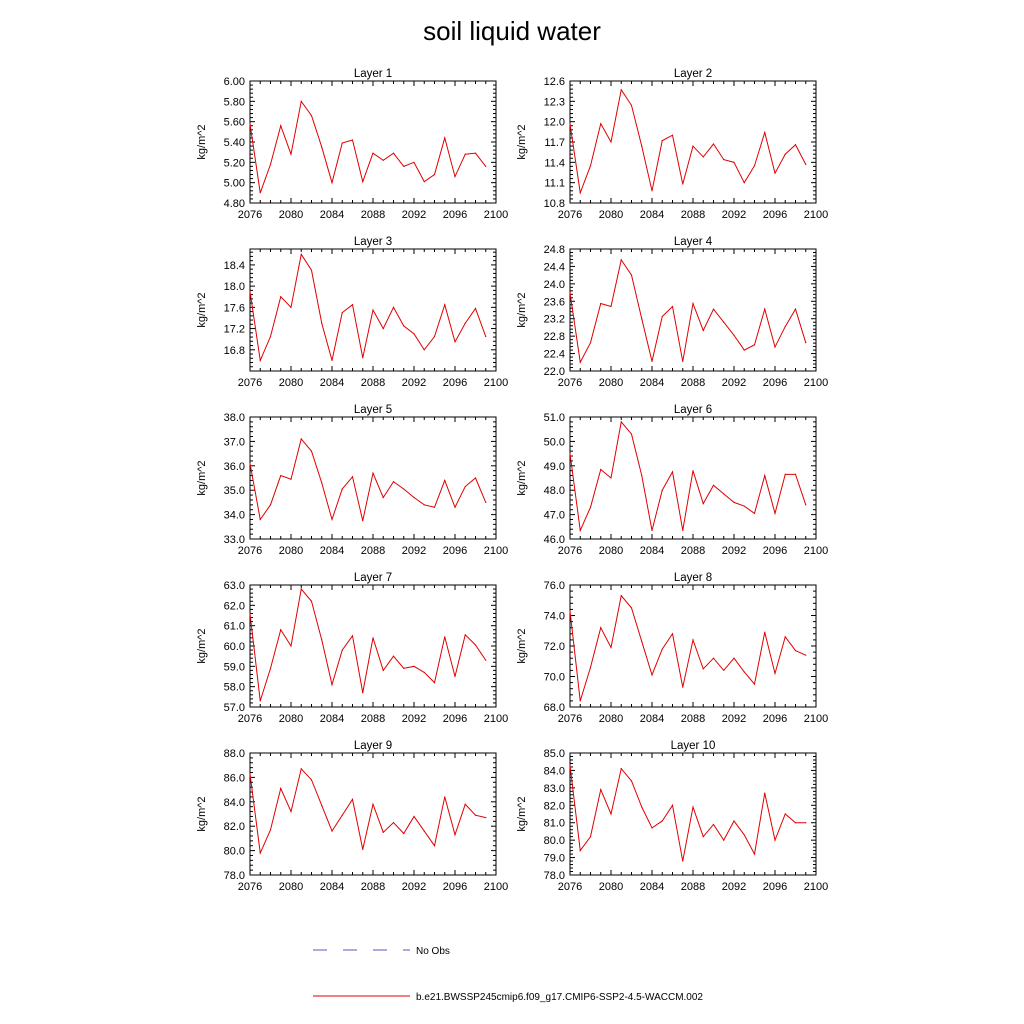  What do you see at coordinates (554, 708) in the screenshot?
I see `y-tick-label: 68.0` at bounding box center [554, 708].